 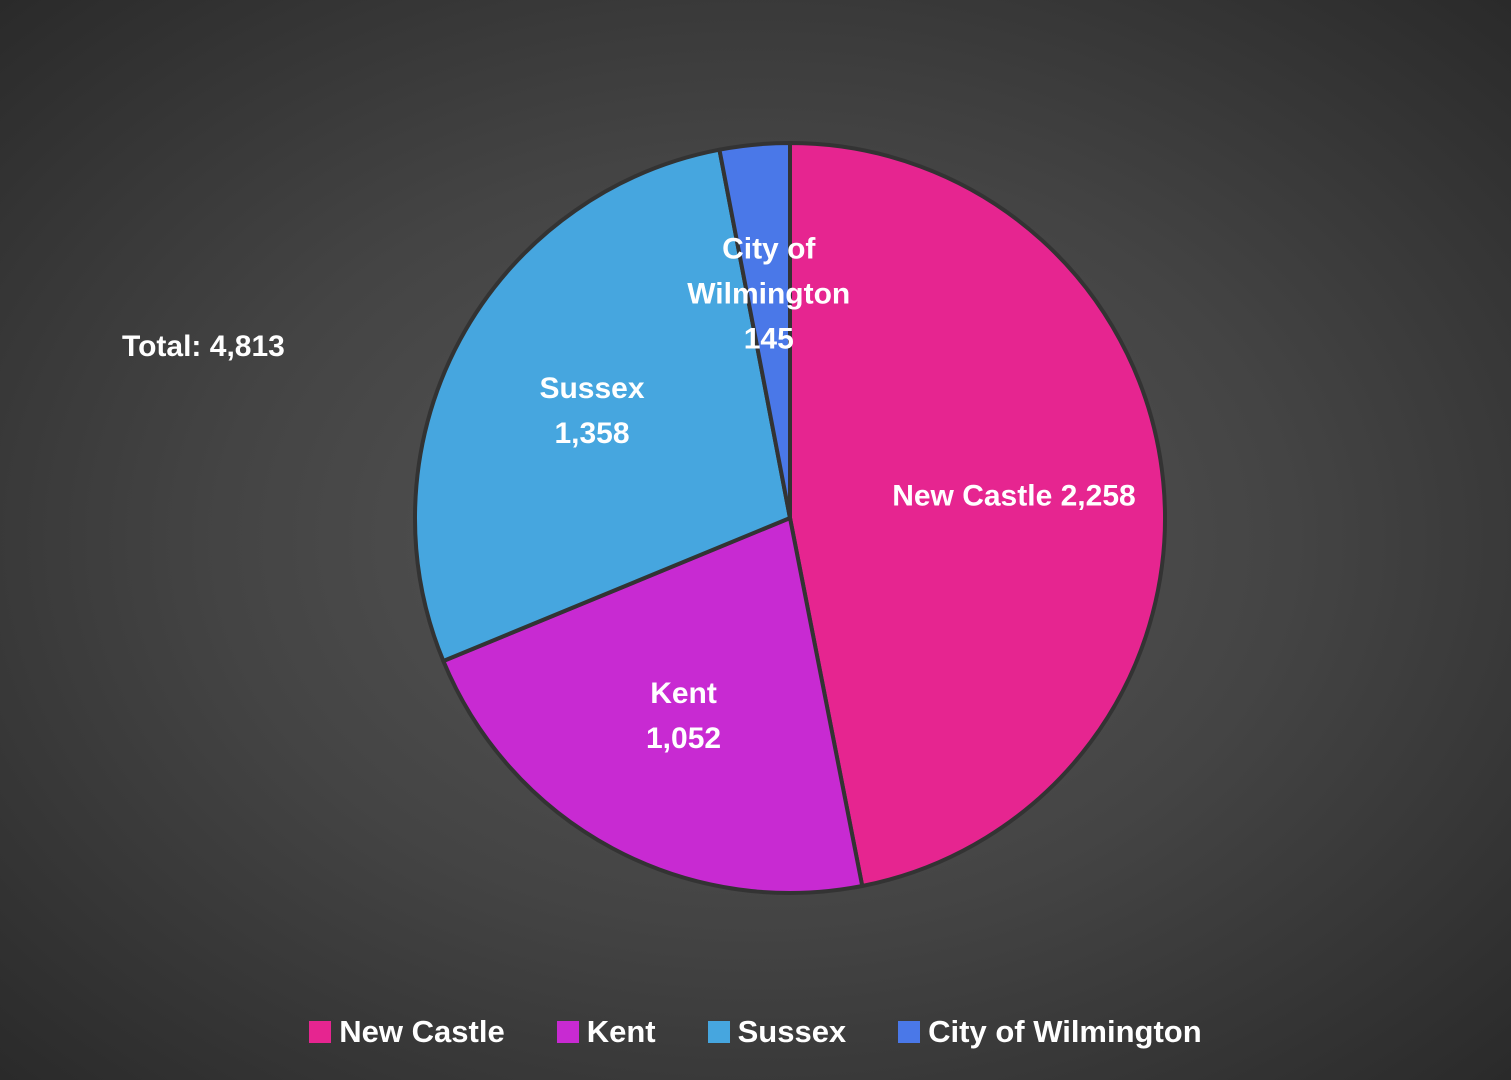 I want to click on data-label-name: Sussex, so click(x=592, y=389).